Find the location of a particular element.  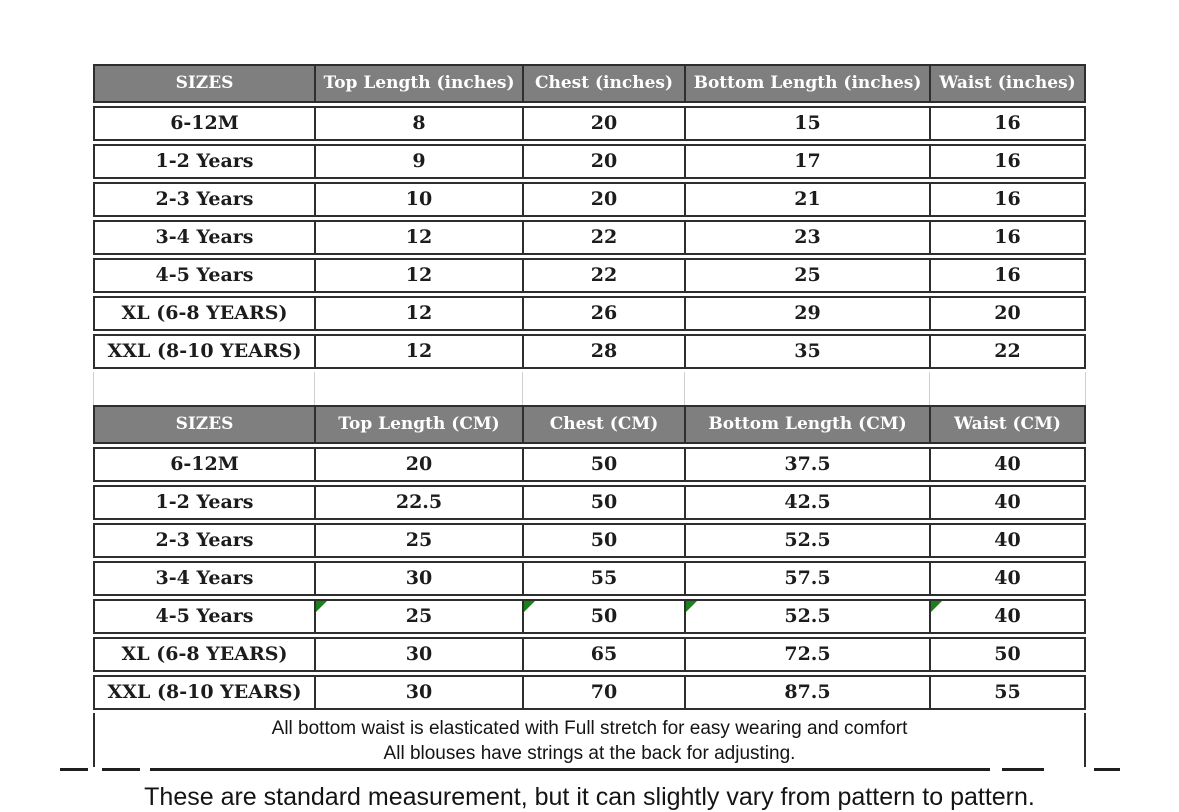

size-row: 6-12M 20 50 37.5 40 is located at coordinates (589, 464).